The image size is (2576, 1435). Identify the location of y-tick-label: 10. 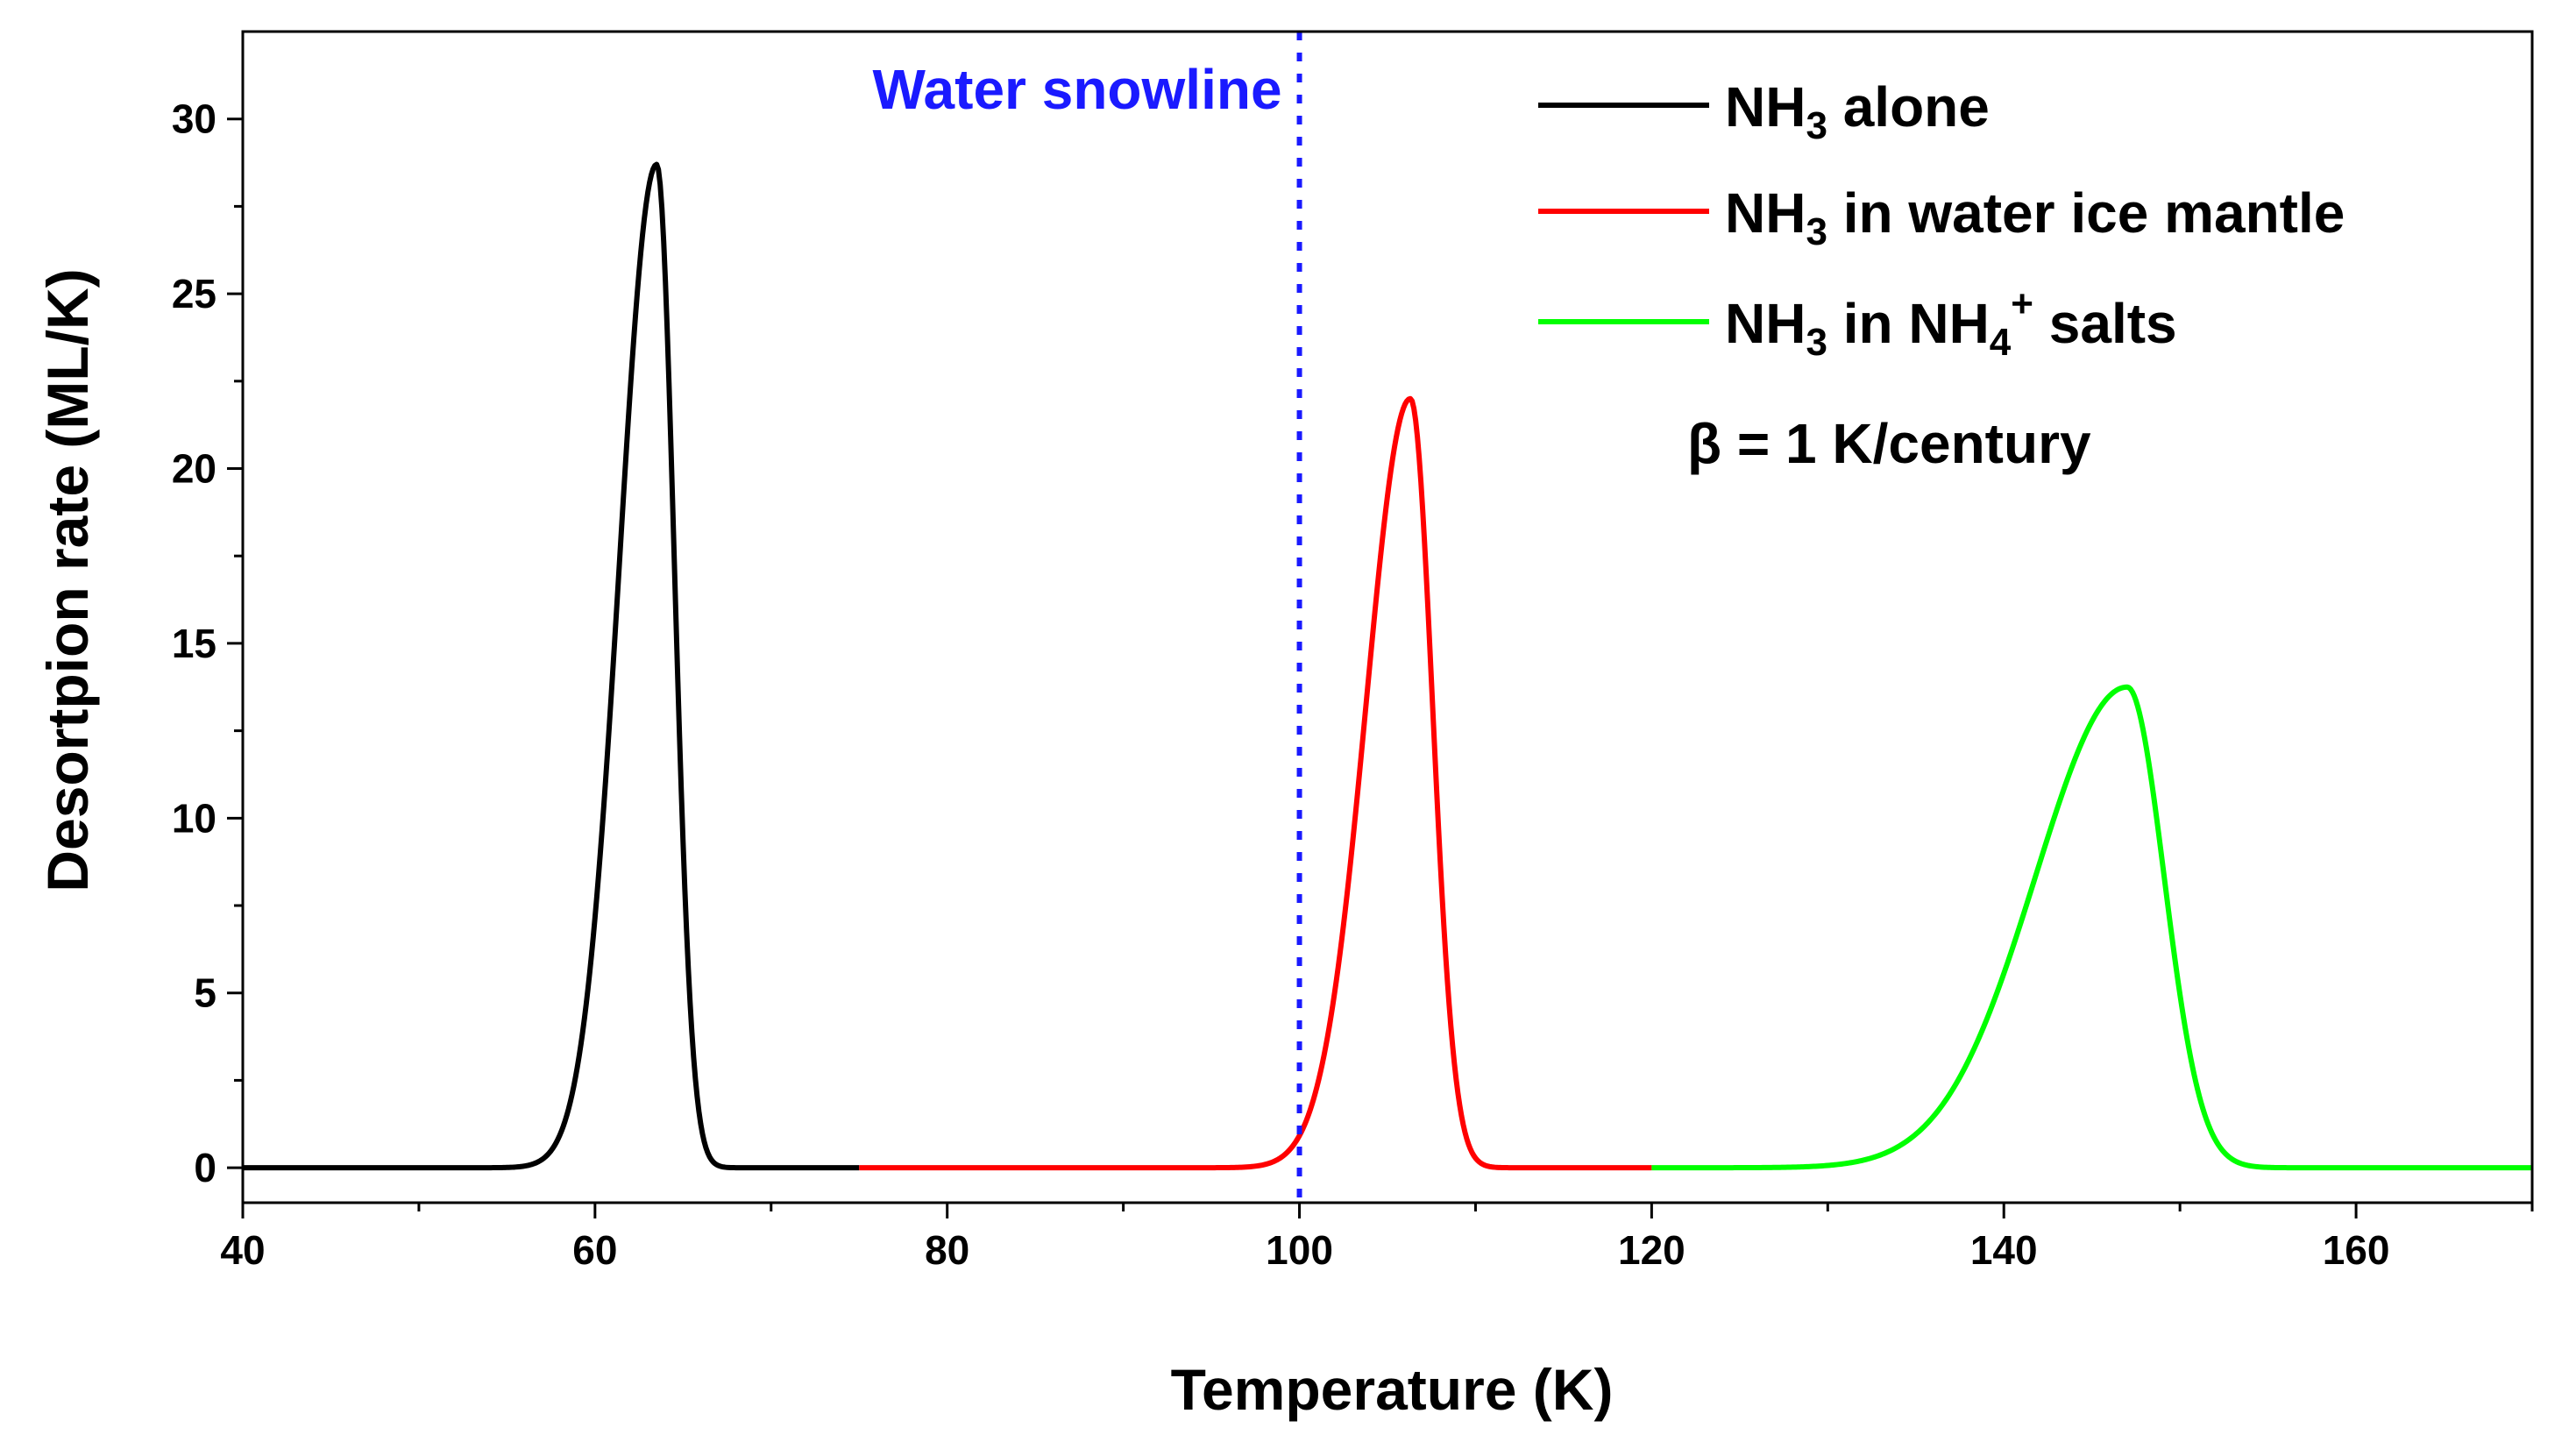
(194, 818).